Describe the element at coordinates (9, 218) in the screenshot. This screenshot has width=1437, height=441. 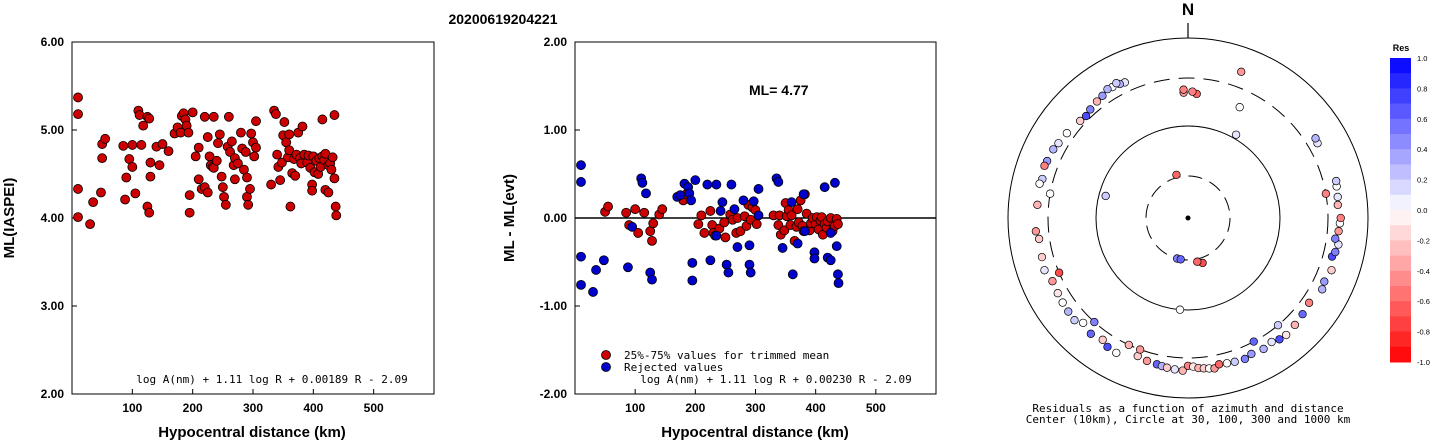
I see `plot1-ylabel: ML(IASPEI)` at that location.